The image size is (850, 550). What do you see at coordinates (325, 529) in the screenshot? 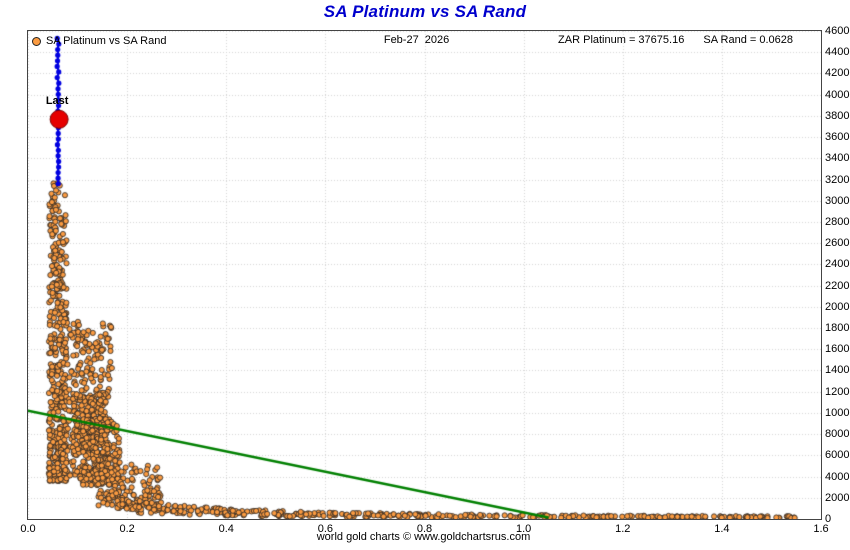
I see `x-tick-label: 0.6` at bounding box center [325, 529].